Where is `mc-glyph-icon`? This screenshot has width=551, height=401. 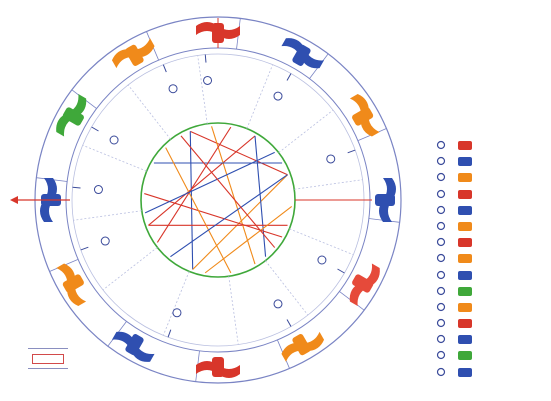
mc-glyph-icon is located at coordinates (441, 371).